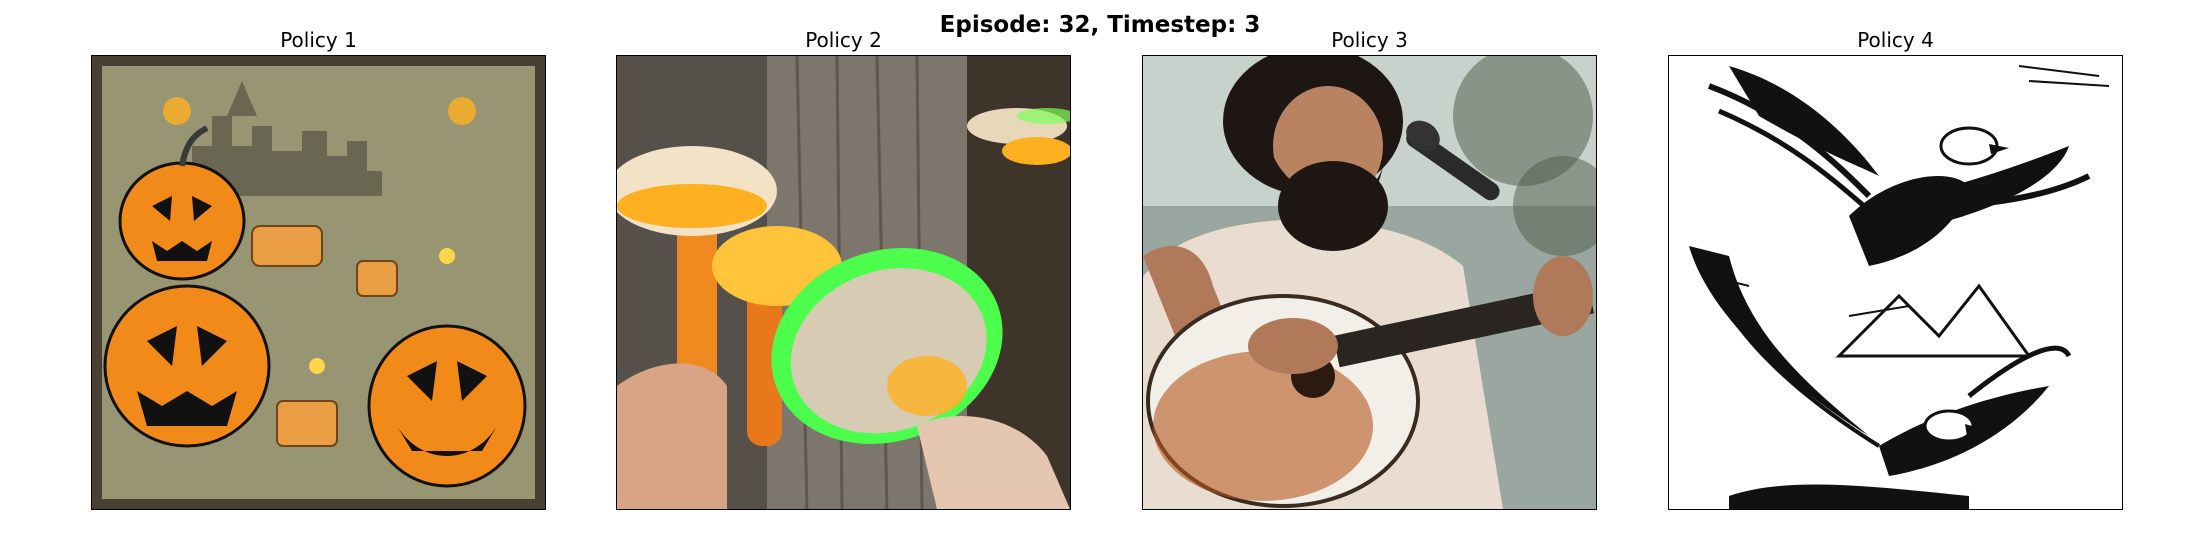 This screenshot has height=550, width=2200. What do you see at coordinates (843, 40) in the screenshot?
I see `panel-title: Policy 2` at bounding box center [843, 40].